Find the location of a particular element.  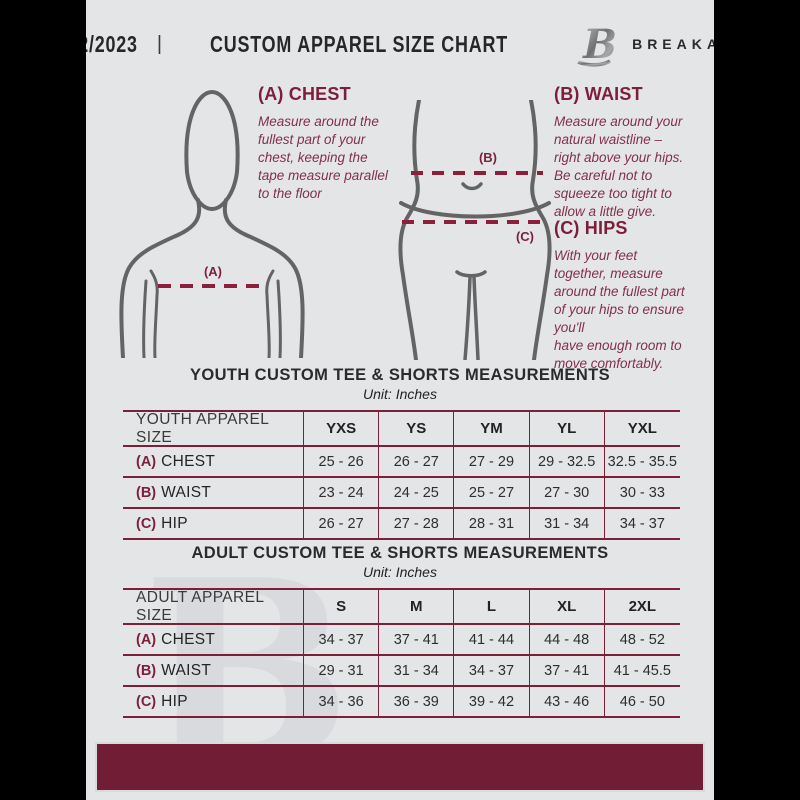

hips-heading: (C) HIPS is located at coordinates (591, 228).